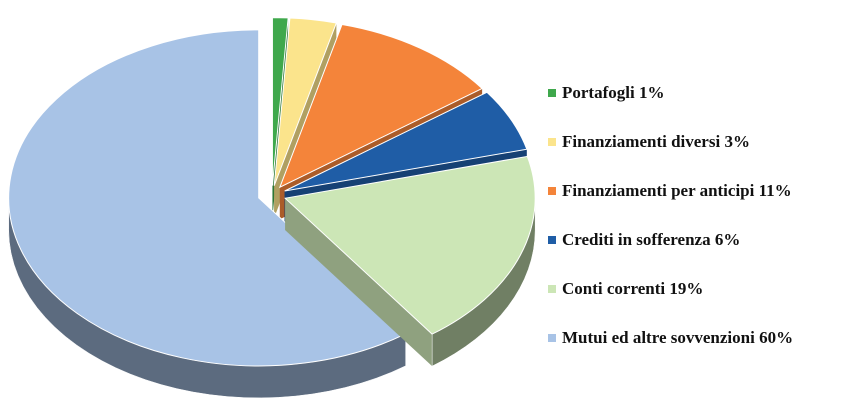  I want to click on legend-label: Finanziamenti per anticipi 11%, so click(677, 190).